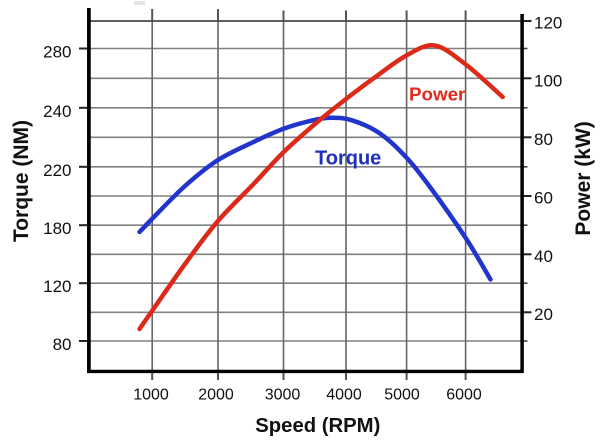 This screenshot has height=440, width=600. Describe the element at coordinates (317, 426) in the screenshot. I see `svg-text: Speed (RPM)` at that location.